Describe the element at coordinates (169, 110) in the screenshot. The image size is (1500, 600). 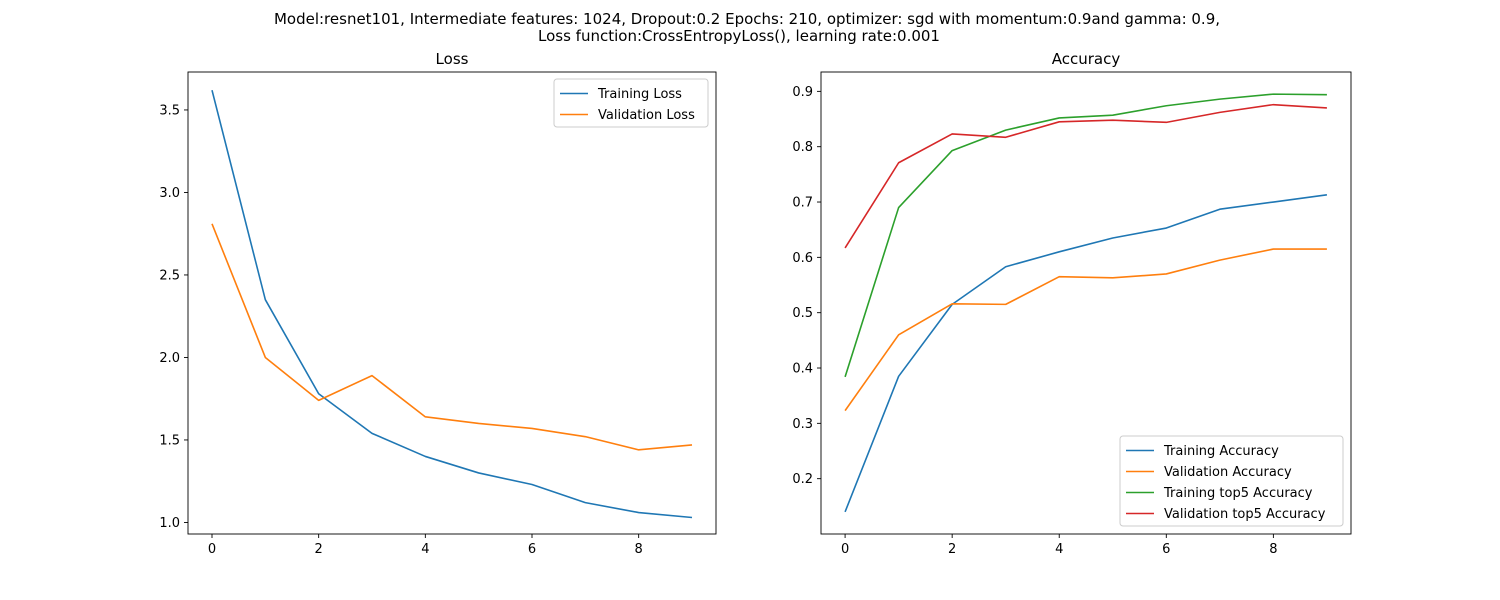
I see `y-tick-label: 3.5` at that location.